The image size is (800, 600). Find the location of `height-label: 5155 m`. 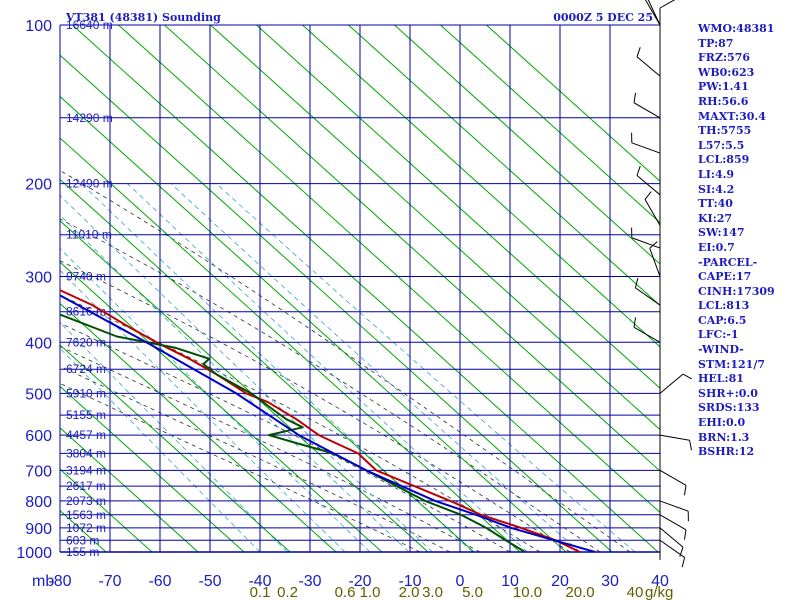

height-label: 5155 m is located at coordinates (86, 415).